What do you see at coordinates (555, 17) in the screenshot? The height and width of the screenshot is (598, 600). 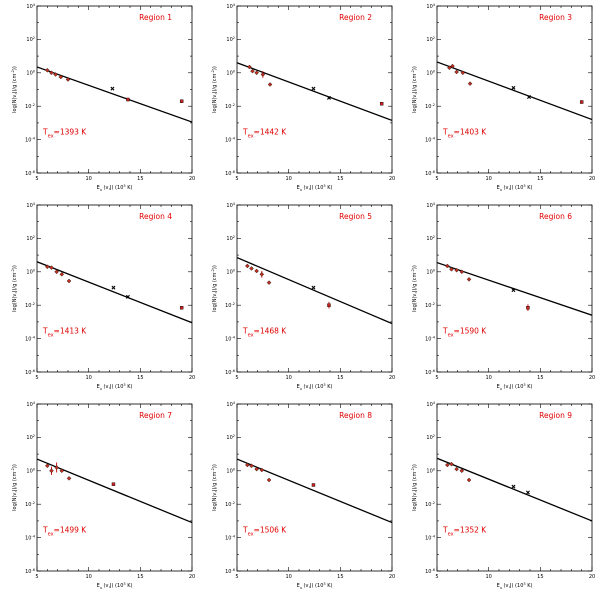 I see `region-title: Region 3` at bounding box center [555, 17].